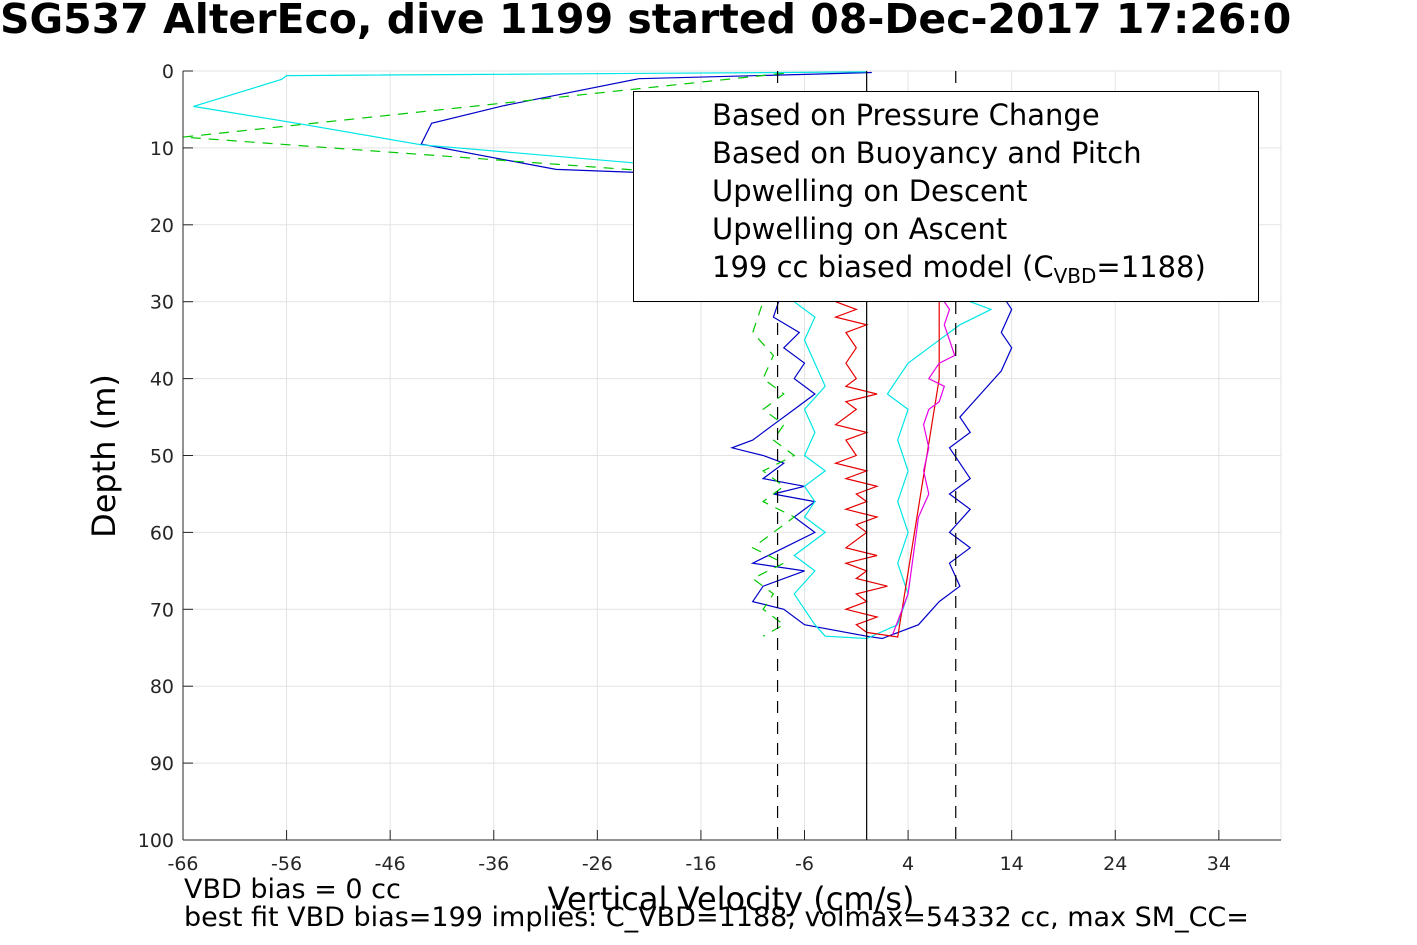 Image resolution: width=1417 pixels, height=945 pixels. I want to click on legend-item-upwelling-descent: Upwelling on Descent, so click(946, 191).